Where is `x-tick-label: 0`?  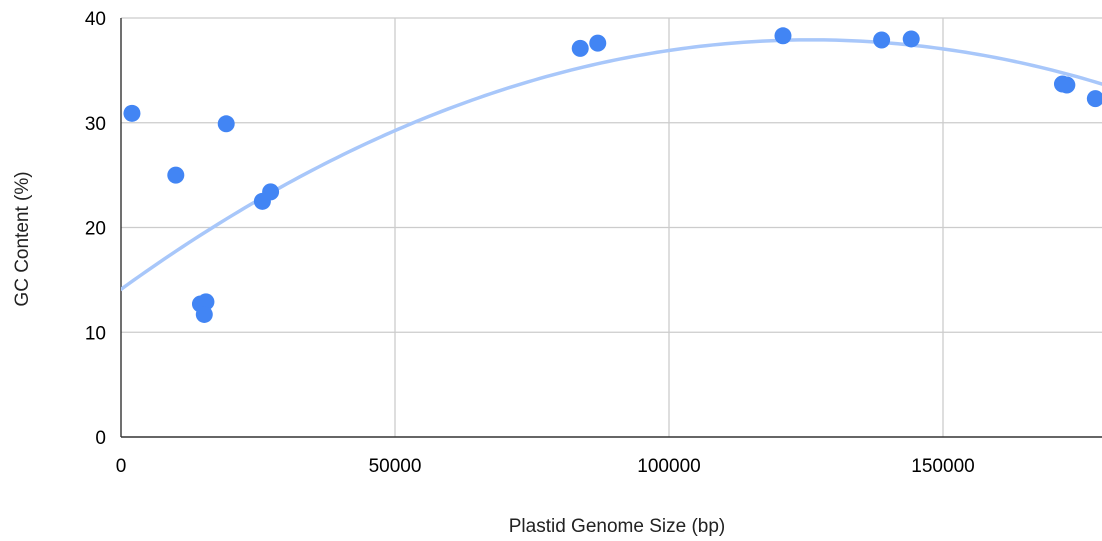
x-tick-label: 0 is located at coordinates (121, 466).